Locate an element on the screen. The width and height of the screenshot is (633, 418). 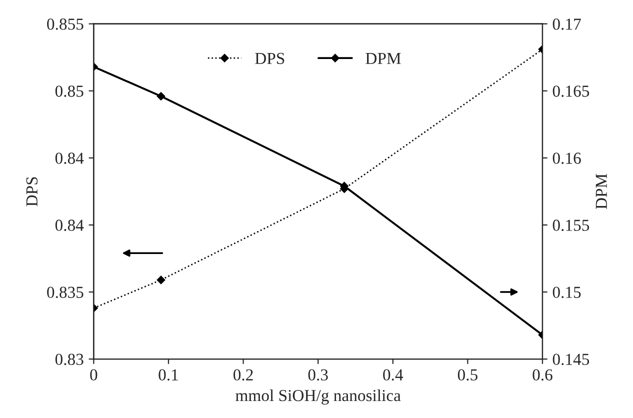
x-tick-label: 0.6 is located at coordinates (542, 375).